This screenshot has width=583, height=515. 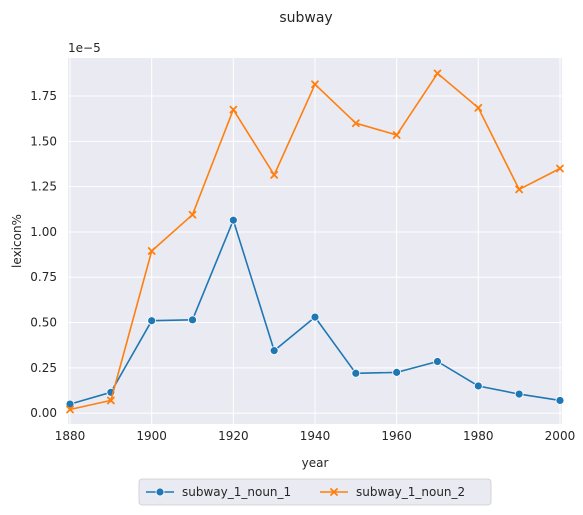 What do you see at coordinates (410, 492) in the screenshot?
I see `legend-label: subway_1_noun_2` at bounding box center [410, 492].